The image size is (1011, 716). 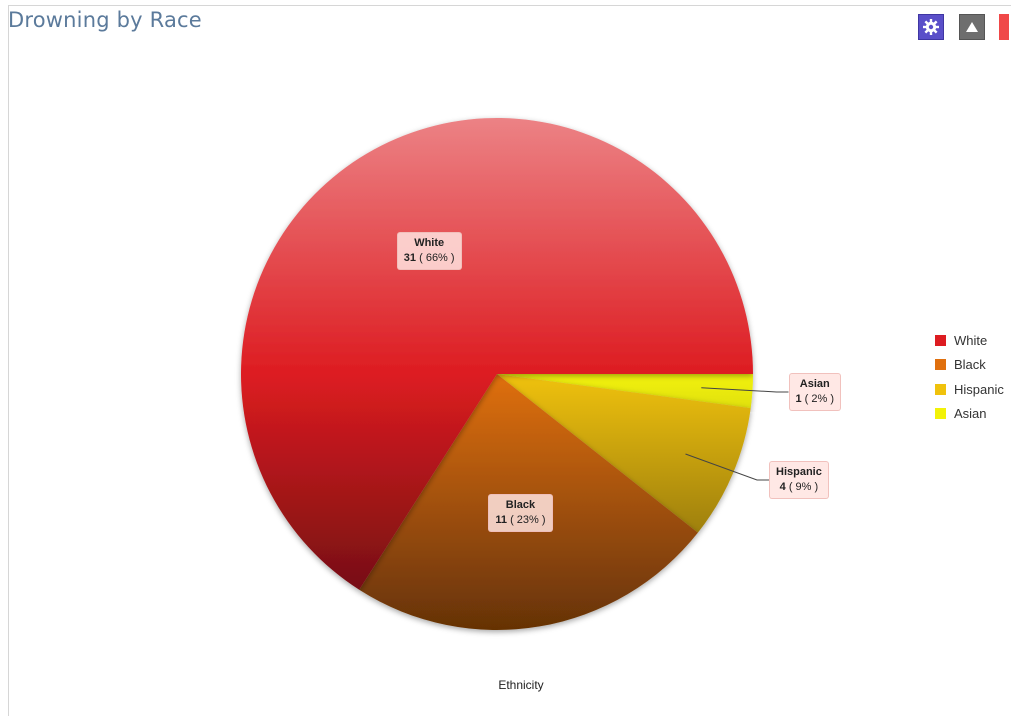 I want to click on chart-title: Drowning by Race, so click(x=105, y=20).